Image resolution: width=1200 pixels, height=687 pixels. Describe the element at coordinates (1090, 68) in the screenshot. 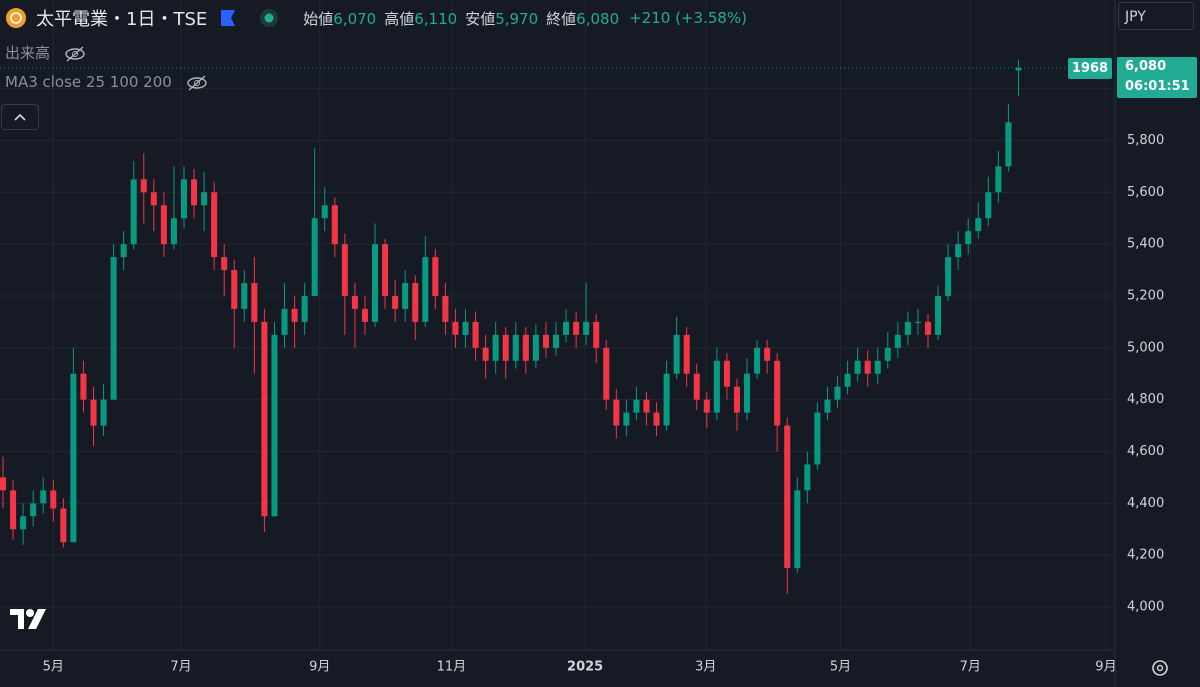

I see `symbol-code-tag: 1968` at that location.